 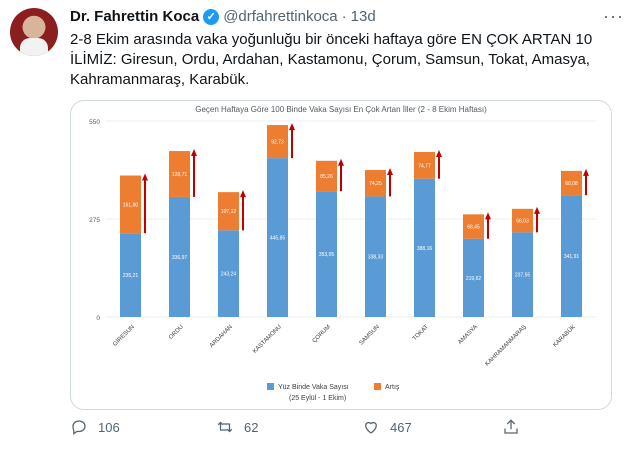 I want to click on bar-base-label: 243,24, so click(x=229, y=275).